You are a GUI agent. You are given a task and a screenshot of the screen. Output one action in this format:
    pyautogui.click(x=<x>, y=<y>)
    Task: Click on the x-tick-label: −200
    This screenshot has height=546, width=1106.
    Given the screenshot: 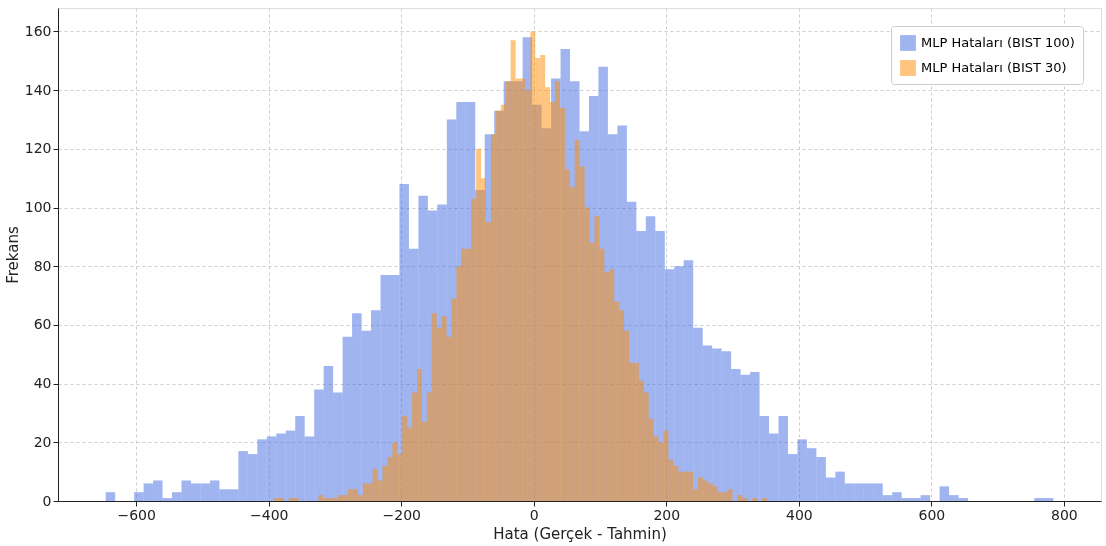 What is the action you would take?
    pyautogui.click(x=401, y=514)
    